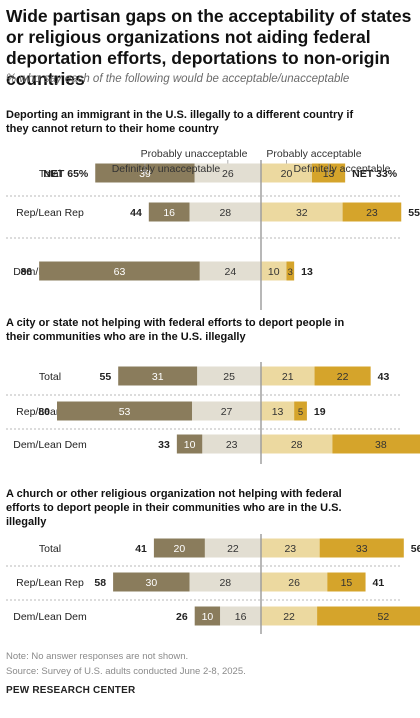 The height and width of the screenshot is (718, 420). I want to click on net-acceptable-label: 19, so click(320, 412).